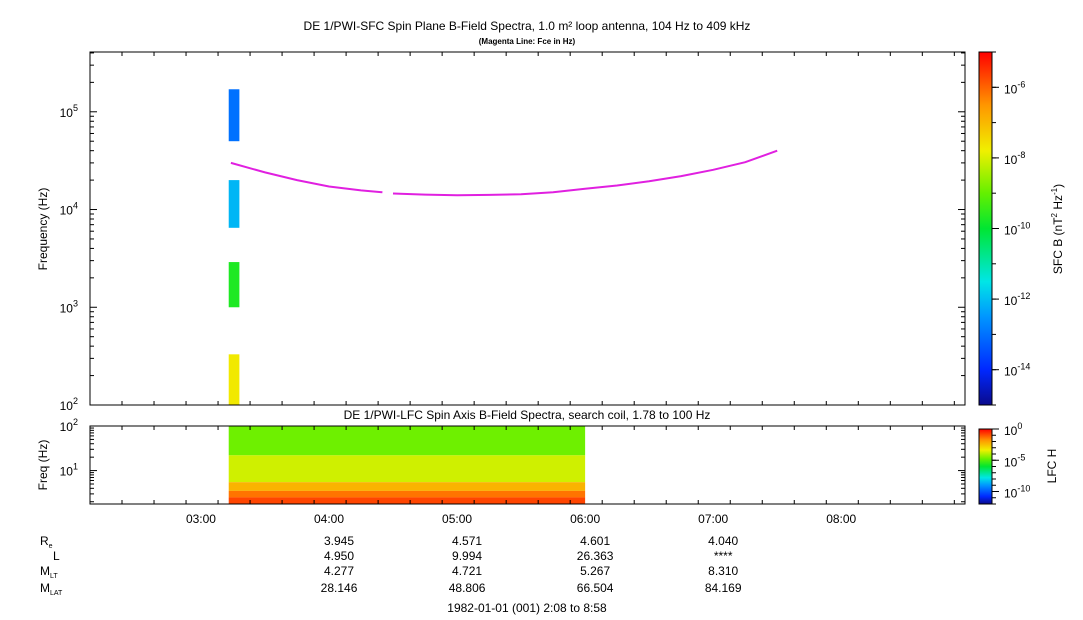 This screenshot has height=620, width=1083. What do you see at coordinates (339, 571) in the screenshot?
I see `ephemeris-value: 4.277` at bounding box center [339, 571].